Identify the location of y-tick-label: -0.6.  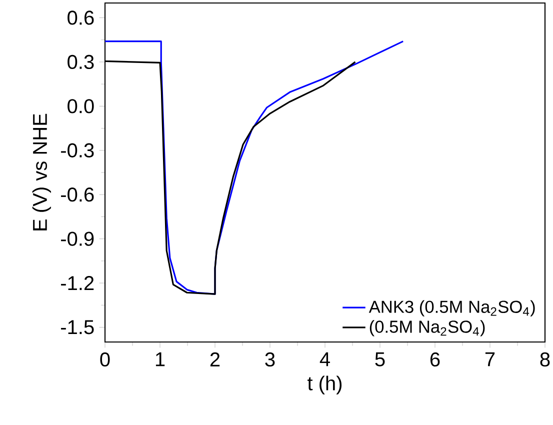
(77, 195).